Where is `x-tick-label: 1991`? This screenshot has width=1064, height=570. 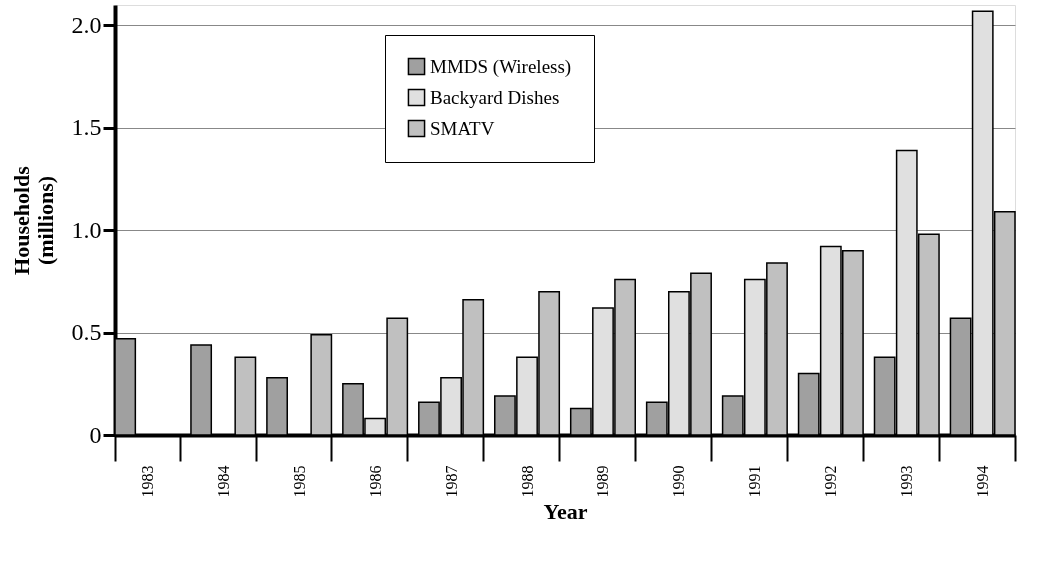
x-tick-label: 1991 is located at coordinates (755, 481).